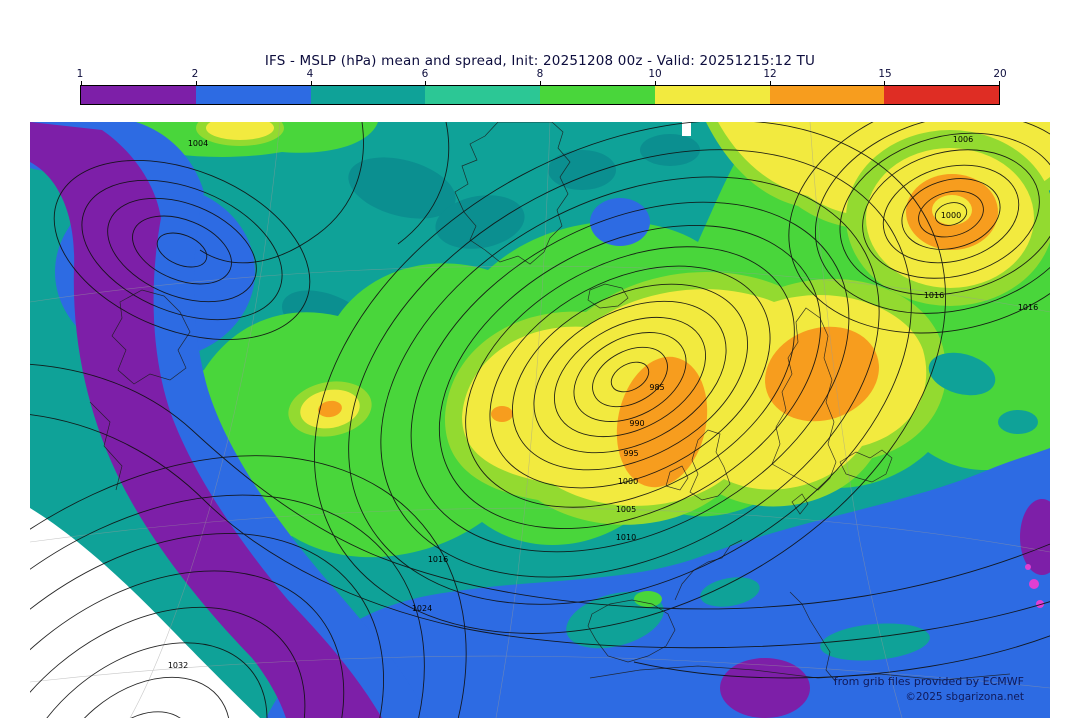 This screenshot has height=718, width=1080. Describe the element at coordinates (80, 74) in the screenshot. I see `colorbar-tick: 1` at that location.